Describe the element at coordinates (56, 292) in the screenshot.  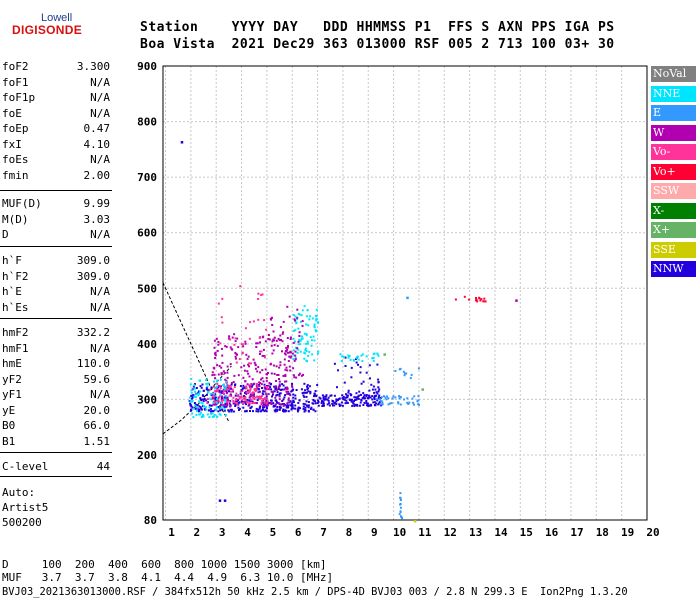
I see `param-he: h`E N/A` at that location.